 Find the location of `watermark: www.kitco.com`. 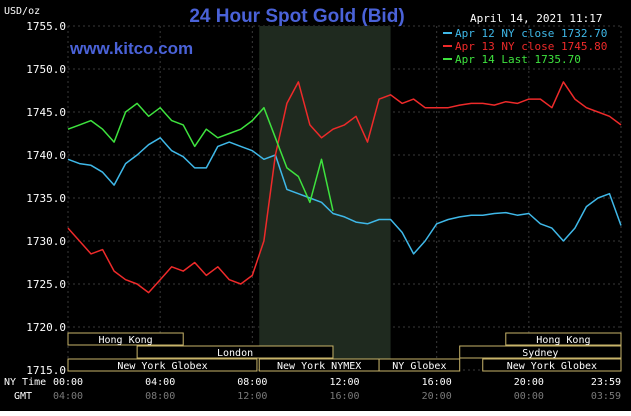

watermark: www.kitco.com is located at coordinates (131, 48).